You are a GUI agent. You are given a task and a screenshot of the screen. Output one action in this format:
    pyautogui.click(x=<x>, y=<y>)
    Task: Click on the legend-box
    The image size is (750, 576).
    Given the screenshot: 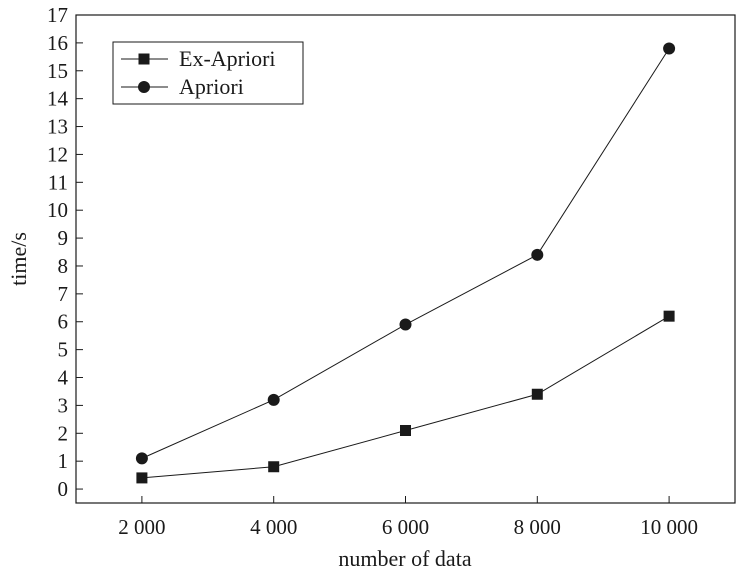 What is the action you would take?
    pyautogui.click(x=208, y=73)
    